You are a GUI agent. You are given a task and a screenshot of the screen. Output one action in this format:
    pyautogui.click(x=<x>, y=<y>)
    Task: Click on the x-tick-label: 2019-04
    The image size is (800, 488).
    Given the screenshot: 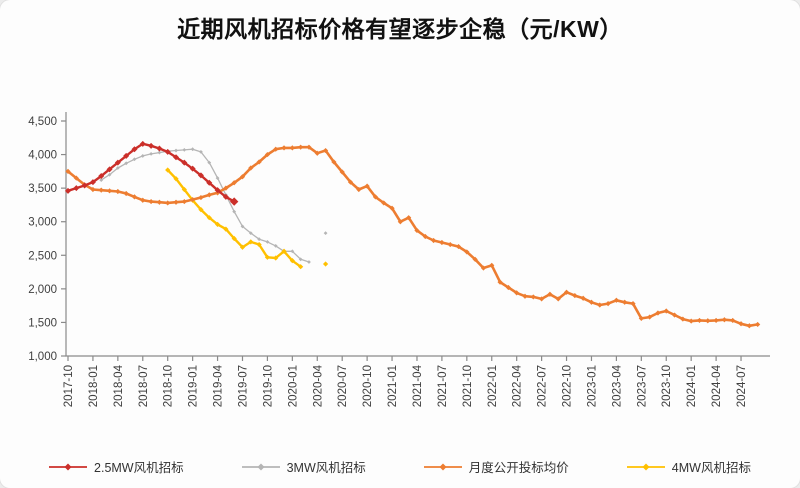 What is the action you would take?
    pyautogui.click(x=219, y=385)
    